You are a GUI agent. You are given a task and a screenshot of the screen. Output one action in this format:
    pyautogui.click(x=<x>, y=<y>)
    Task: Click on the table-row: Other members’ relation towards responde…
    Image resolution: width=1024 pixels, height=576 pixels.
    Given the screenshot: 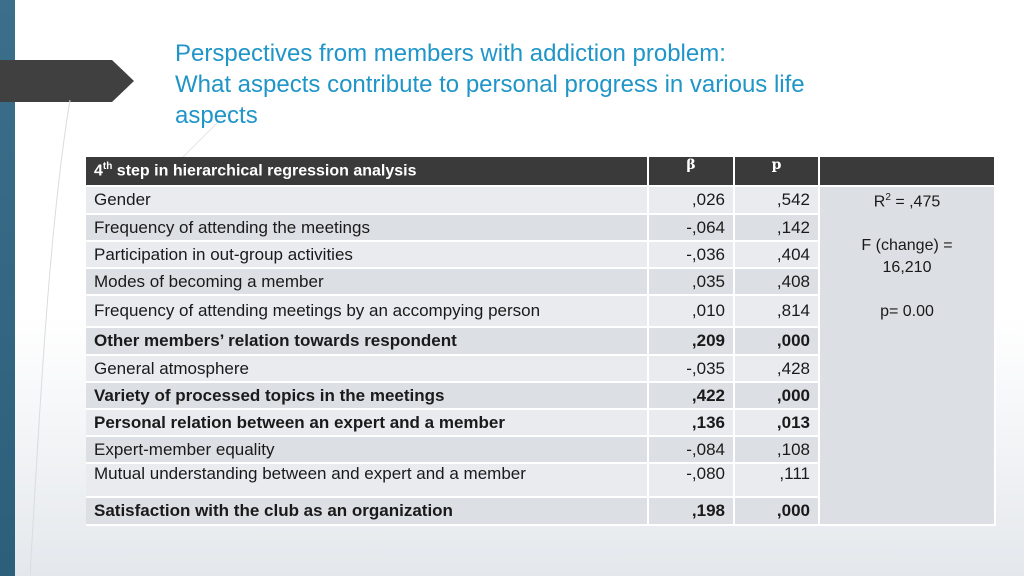 What is the action you would take?
    pyautogui.click(x=540, y=341)
    